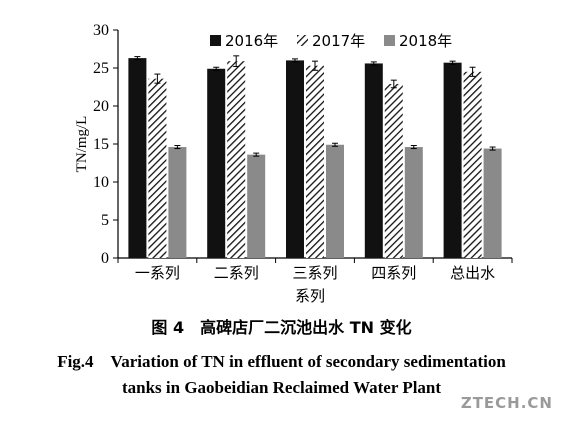 The height and width of the screenshot is (427, 563). What do you see at coordinates (101, 106) in the screenshot?
I see `y-tick-label: 20` at bounding box center [101, 106].